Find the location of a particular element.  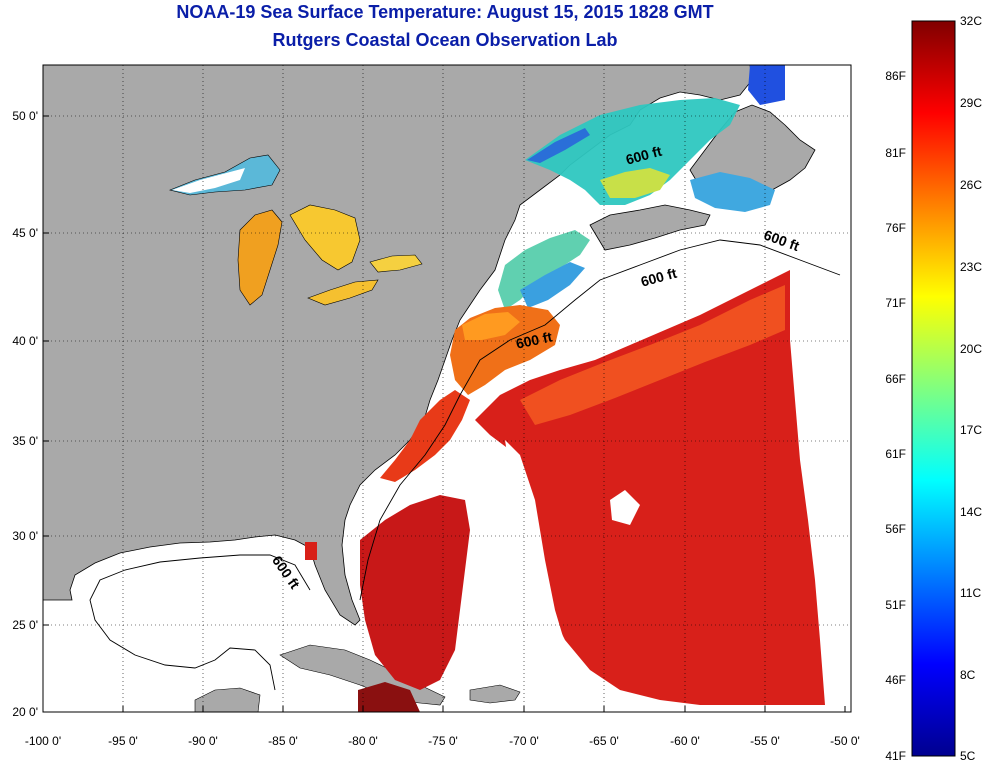

lon-tick-label: -100 0' is located at coordinates (43, 741).